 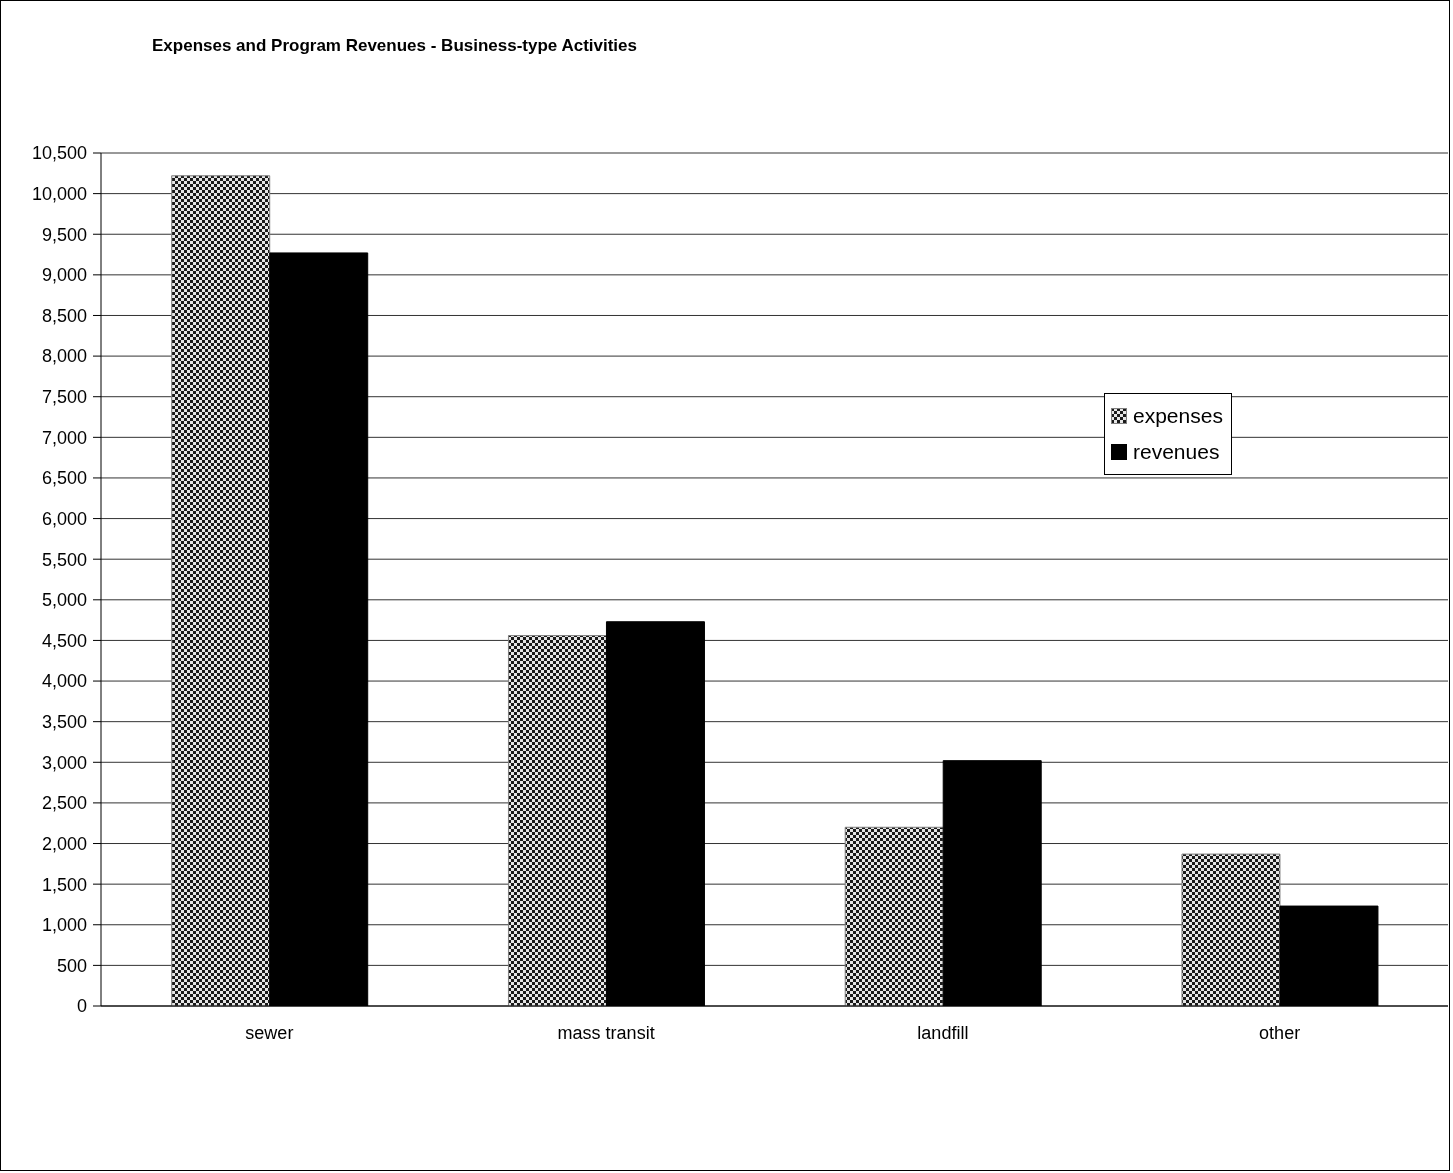 I want to click on y-tick-label: 8,000, so click(x=64, y=356).